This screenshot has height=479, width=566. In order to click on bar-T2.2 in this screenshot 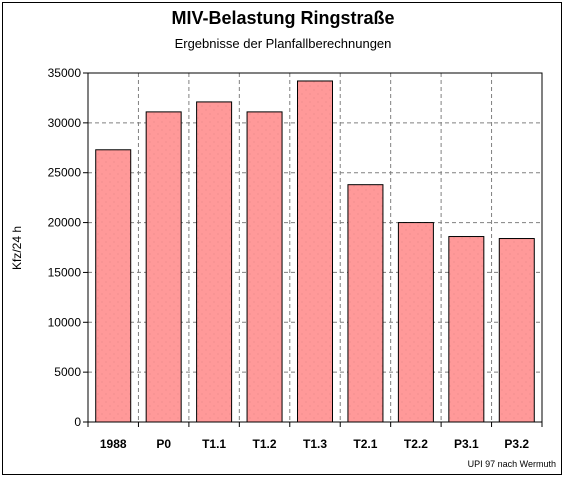, I will do `click(415, 322)`.